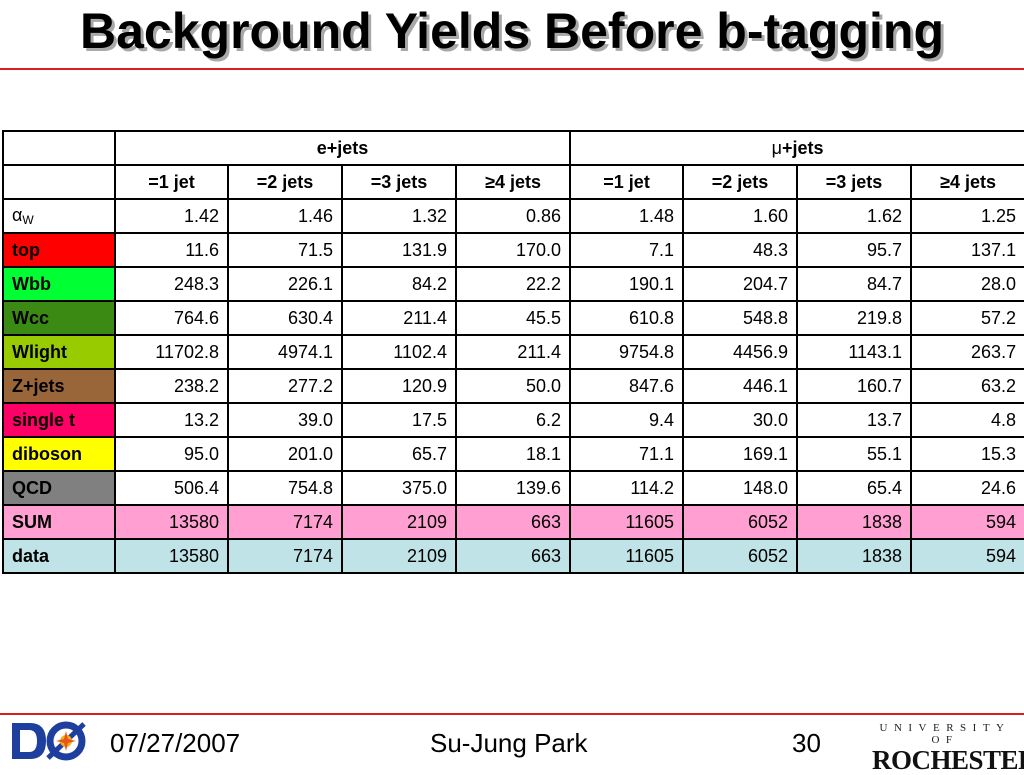  Describe the element at coordinates (59, 216) in the screenshot. I see `row-label-alpha-w: αW` at that location.